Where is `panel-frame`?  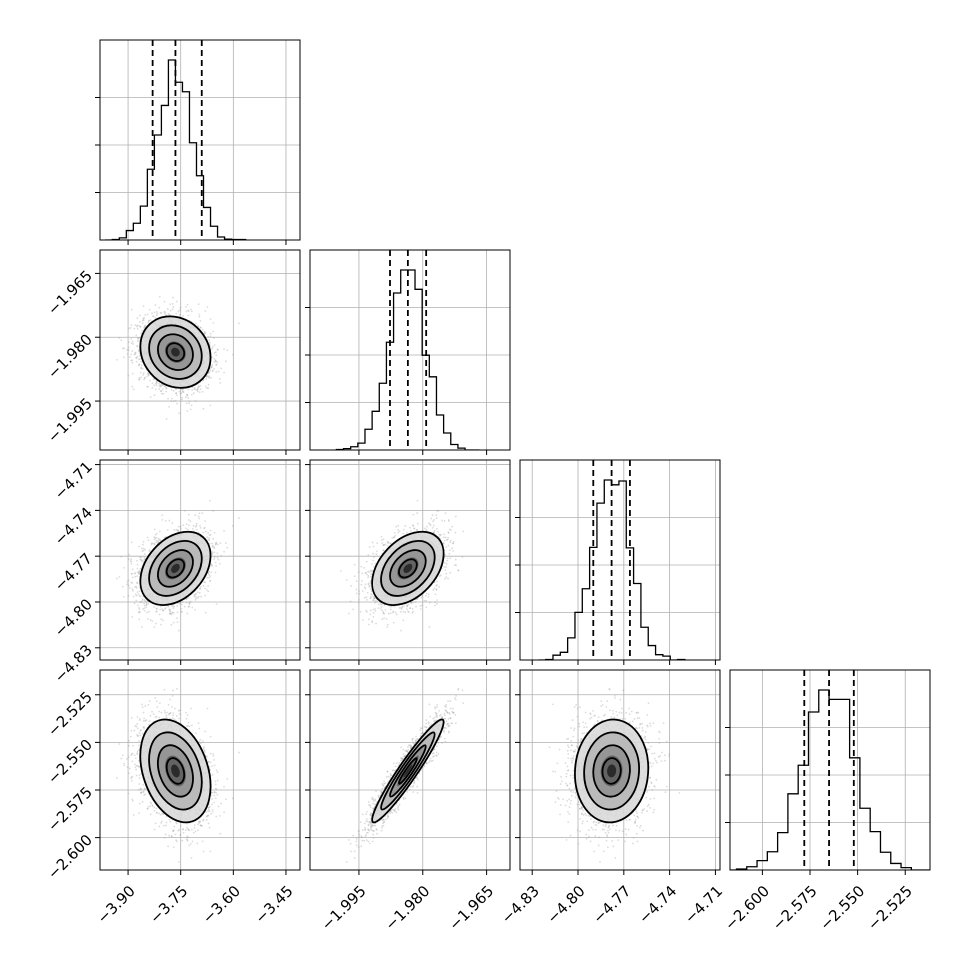 panel-frame is located at coordinates (410, 350).